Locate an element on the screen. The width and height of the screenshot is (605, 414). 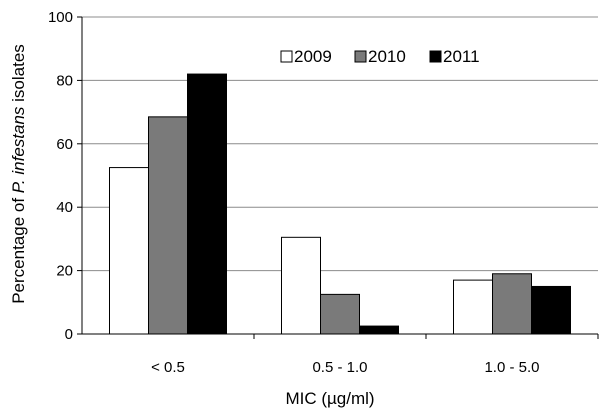
x-tick-label: 1.0 - 5.0 is located at coordinates (511, 367).